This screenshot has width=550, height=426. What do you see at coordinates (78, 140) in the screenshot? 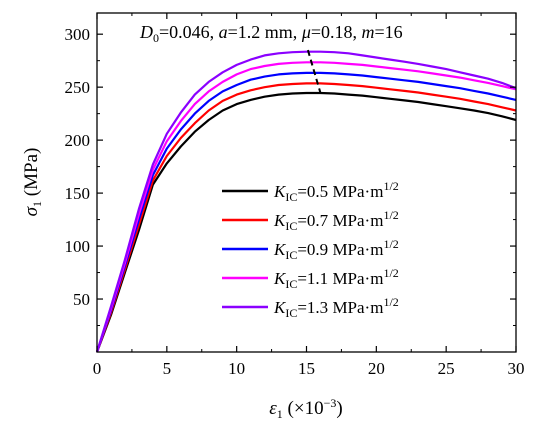
I see `y-tick-label: 200` at bounding box center [78, 140].